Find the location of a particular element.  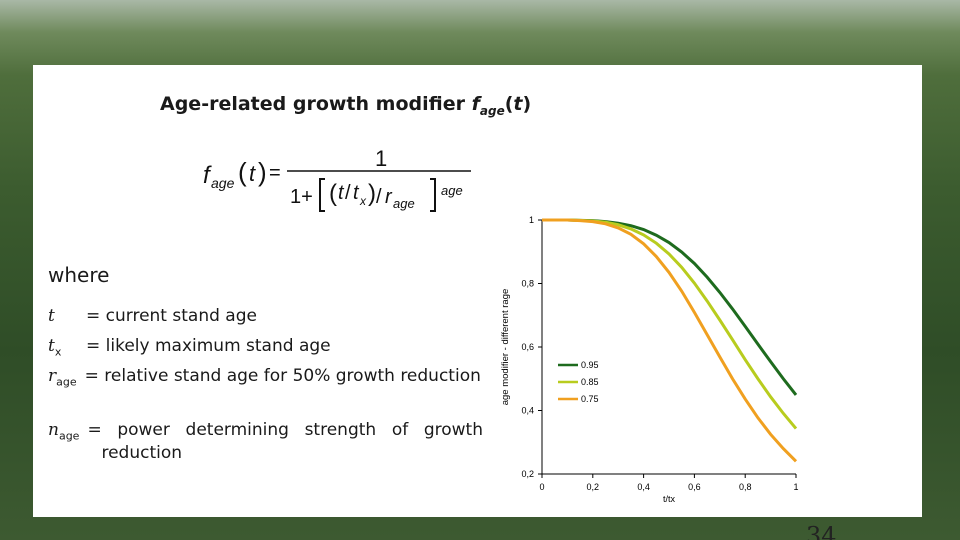

x-tick-label: 1 is located at coordinates (795, 487).